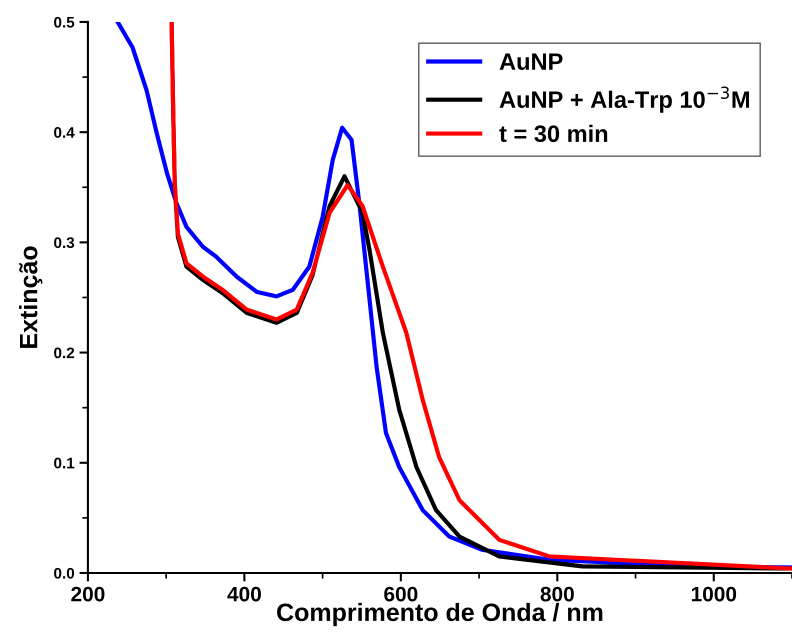 This screenshot has height=637, width=792. What do you see at coordinates (64, 573) in the screenshot?
I see `y-tick-label: 0.0` at bounding box center [64, 573].